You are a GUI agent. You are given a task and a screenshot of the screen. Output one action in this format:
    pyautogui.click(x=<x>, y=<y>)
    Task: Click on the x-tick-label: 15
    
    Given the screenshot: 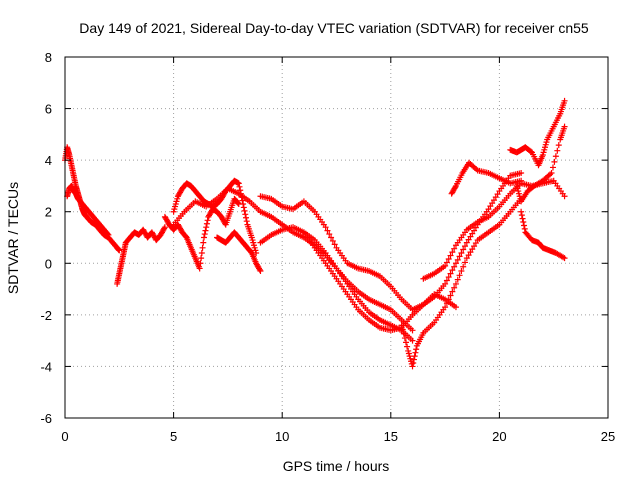 What is the action you would take?
    pyautogui.click(x=391, y=436)
    